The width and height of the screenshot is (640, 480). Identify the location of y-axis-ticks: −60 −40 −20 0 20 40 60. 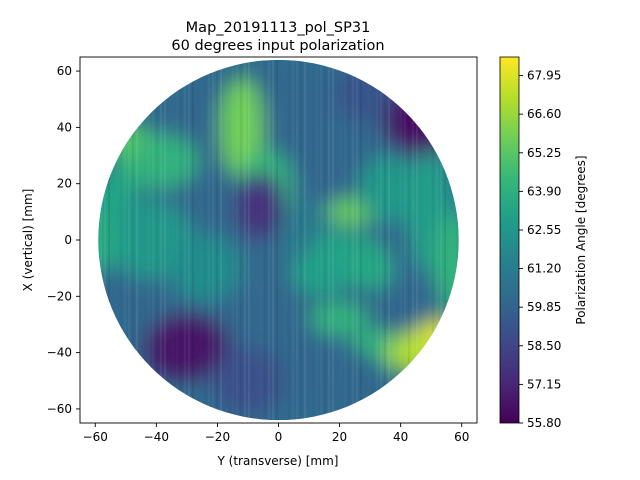
(63, 240).